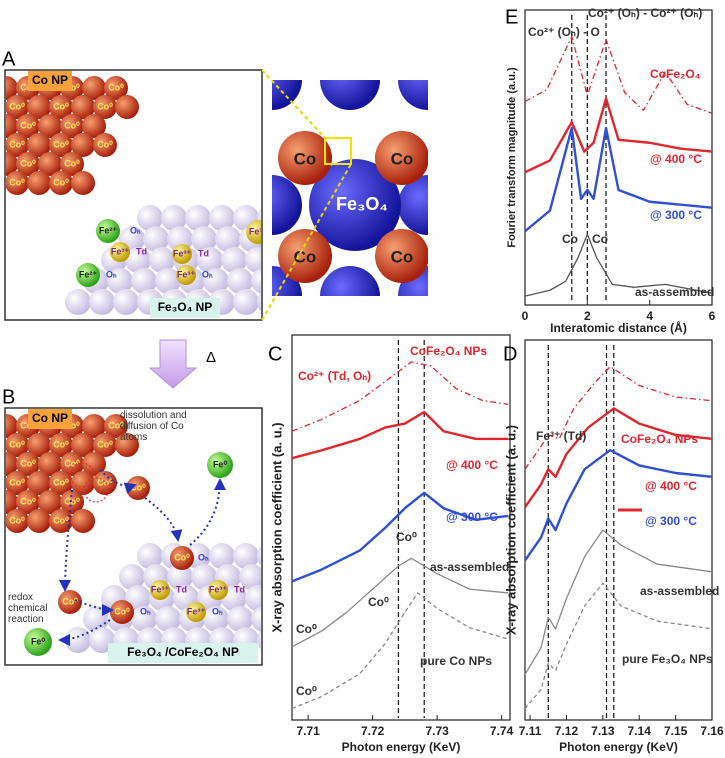  What do you see at coordinates (564, 32) in the screenshot?
I see `annotation: Co²⁺ (Oₕ) - O` at bounding box center [564, 32].